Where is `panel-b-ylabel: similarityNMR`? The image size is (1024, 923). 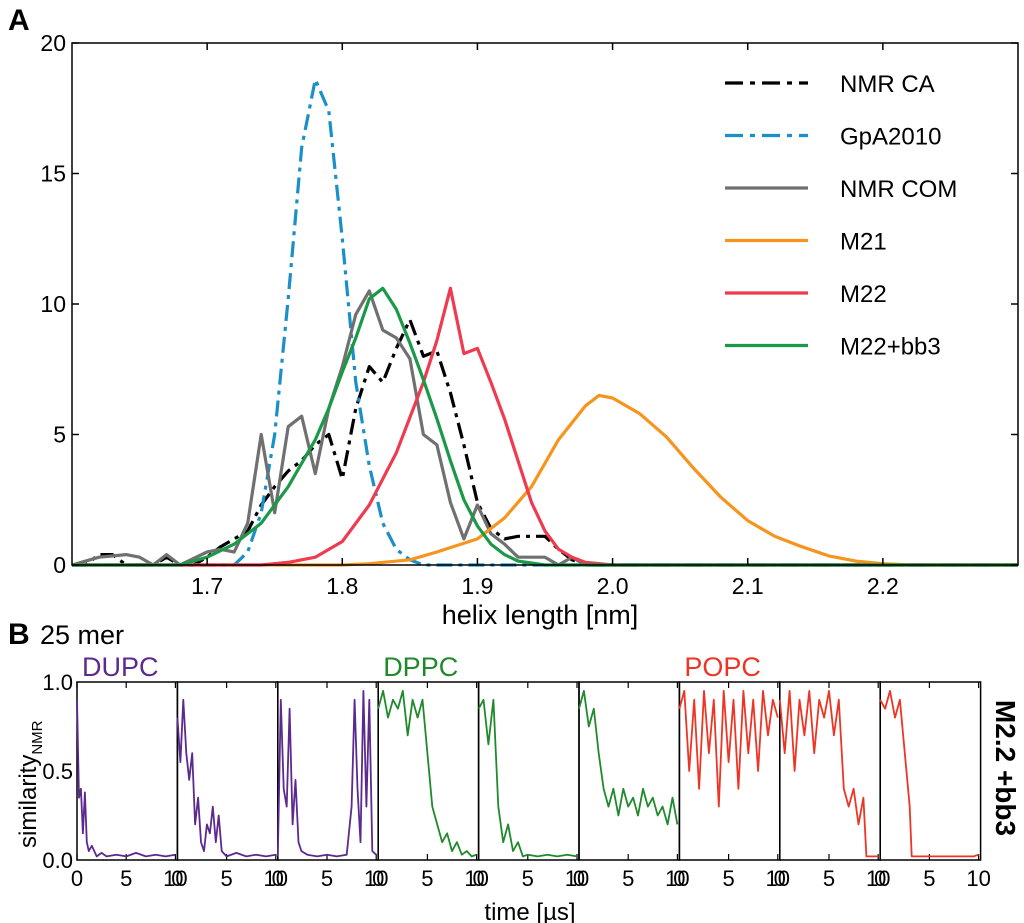
panel-b-ylabel: similarityNMR is located at coordinates (30, 784).